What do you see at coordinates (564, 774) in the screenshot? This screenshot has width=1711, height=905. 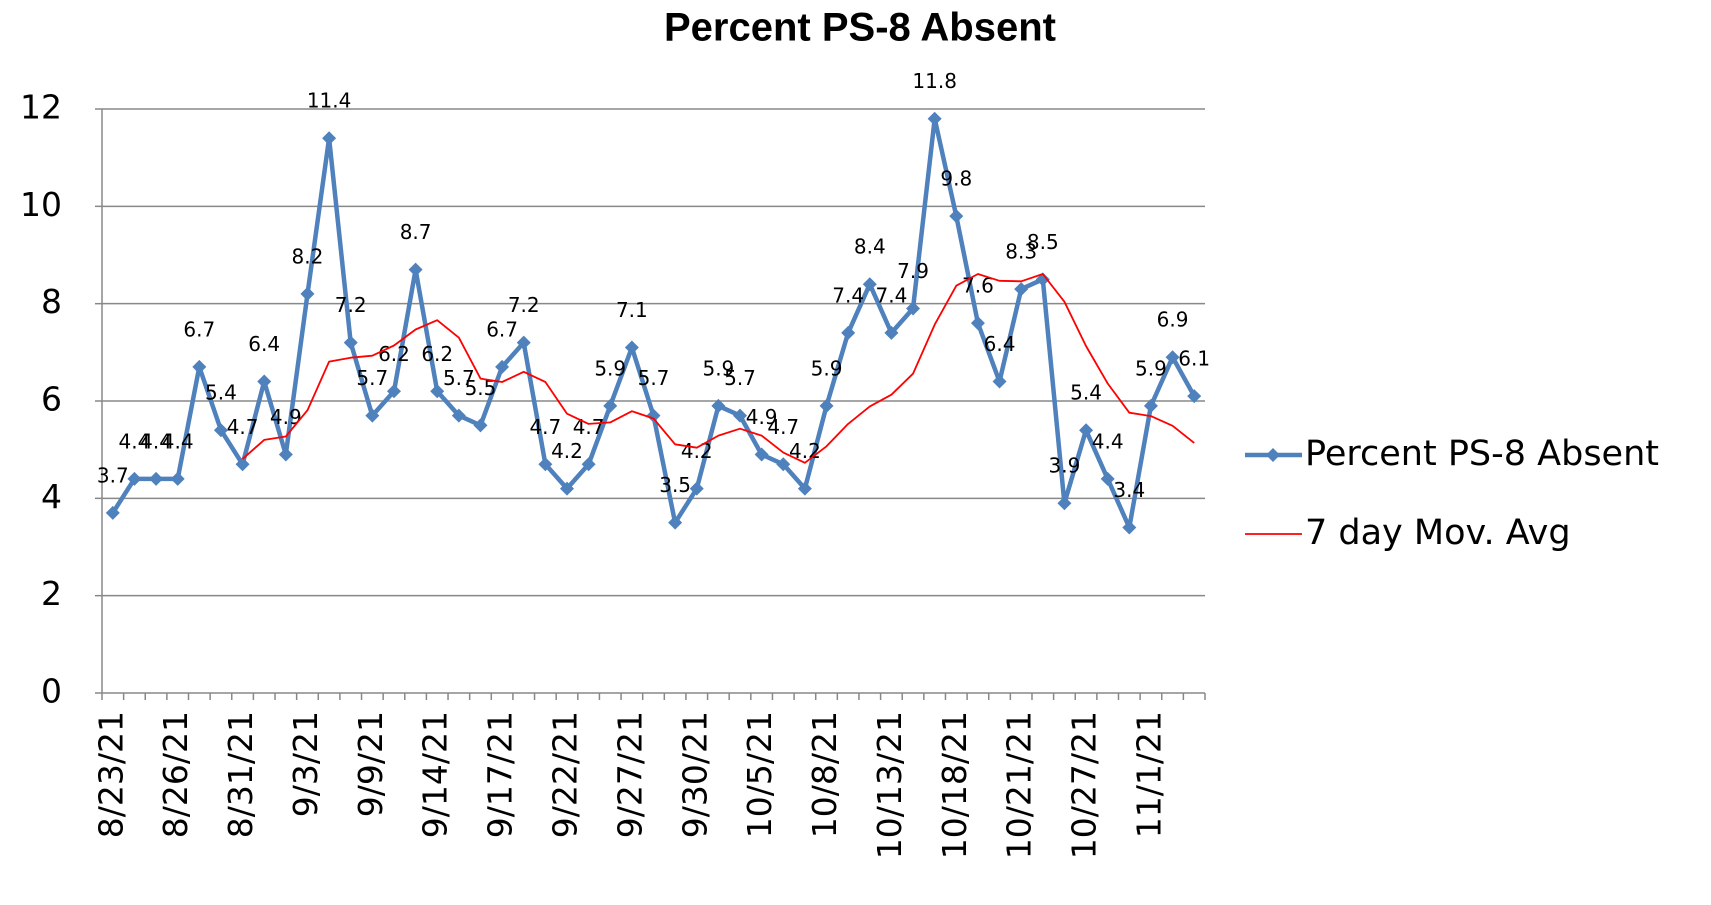 I see `x-tick-label: 9/22/21` at bounding box center [564, 774].